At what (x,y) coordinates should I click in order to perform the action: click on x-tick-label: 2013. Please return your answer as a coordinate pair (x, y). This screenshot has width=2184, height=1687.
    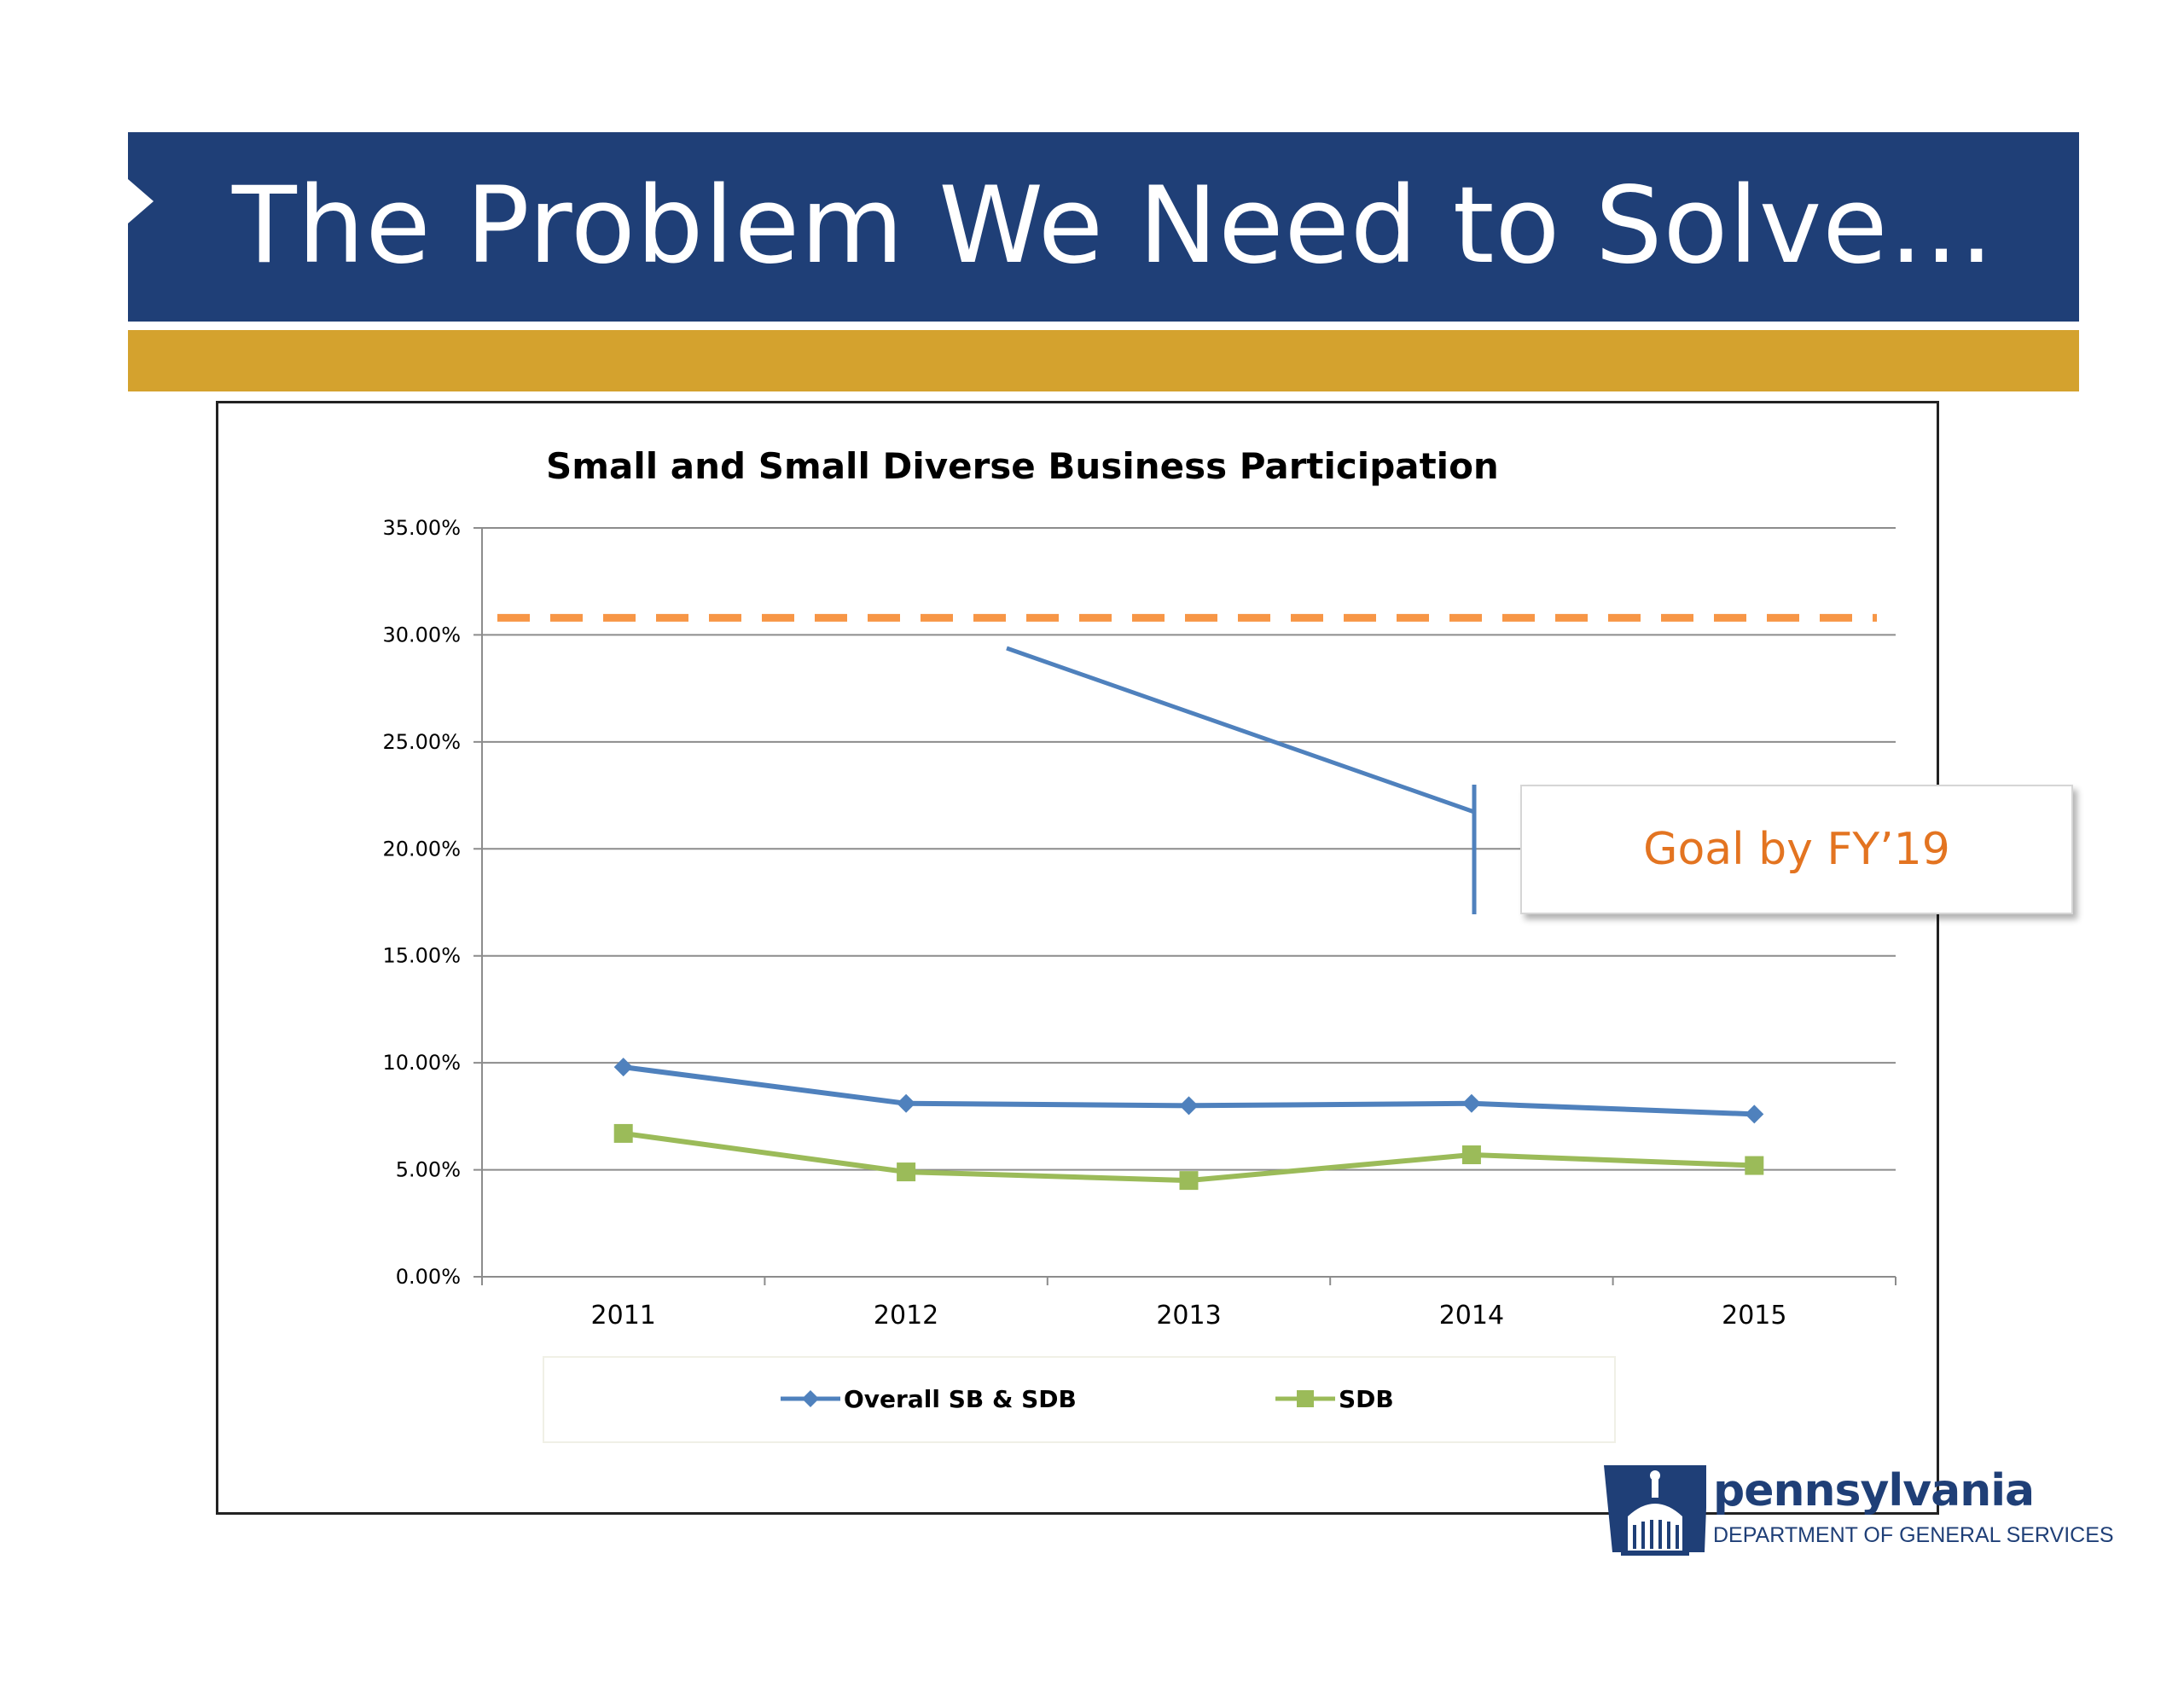
    Looking at the image, I should click on (1189, 1316).